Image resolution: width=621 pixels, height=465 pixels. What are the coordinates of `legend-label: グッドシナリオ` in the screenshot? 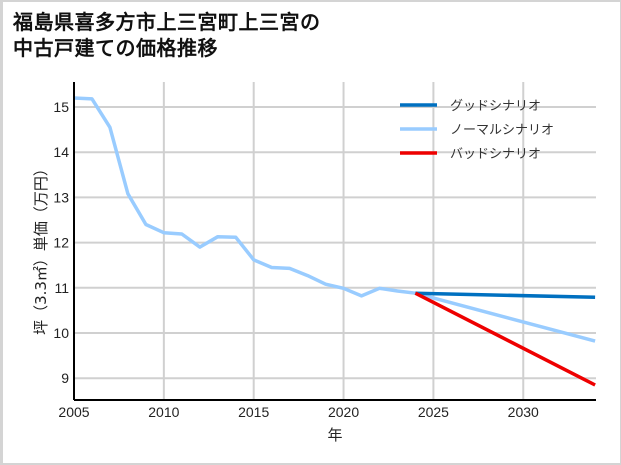 It's located at (495, 106).